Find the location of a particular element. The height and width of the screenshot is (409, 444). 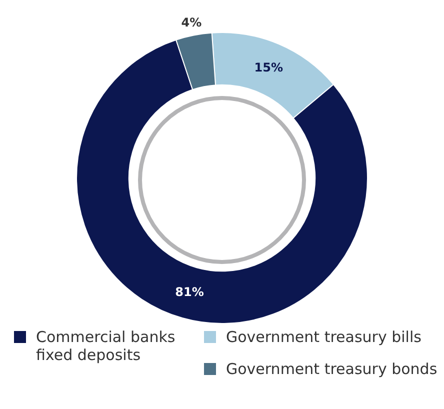

legend-label: Commercial banks fixed deposits is located at coordinates (106, 346).